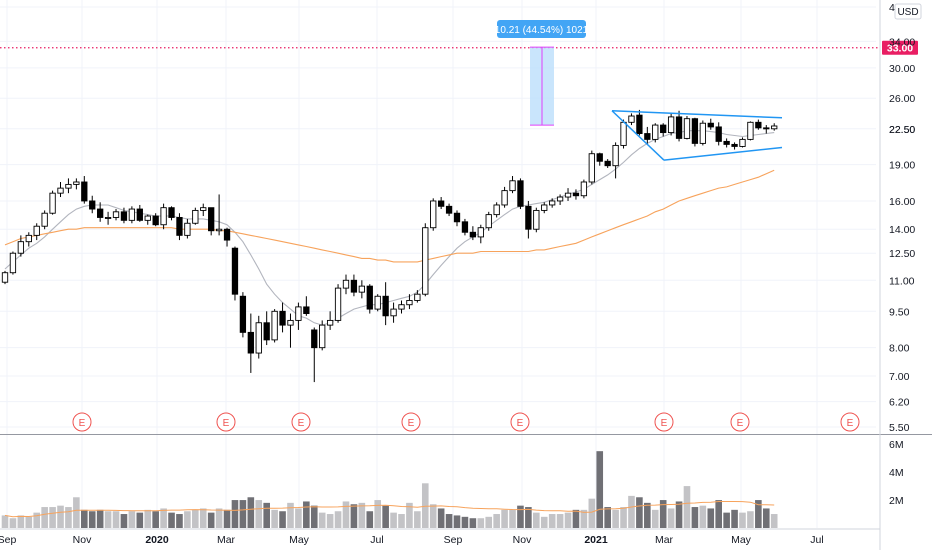 The height and width of the screenshot is (550, 932). What do you see at coordinates (226, 540) in the screenshot?
I see `time-tick-label: Mar` at bounding box center [226, 540].